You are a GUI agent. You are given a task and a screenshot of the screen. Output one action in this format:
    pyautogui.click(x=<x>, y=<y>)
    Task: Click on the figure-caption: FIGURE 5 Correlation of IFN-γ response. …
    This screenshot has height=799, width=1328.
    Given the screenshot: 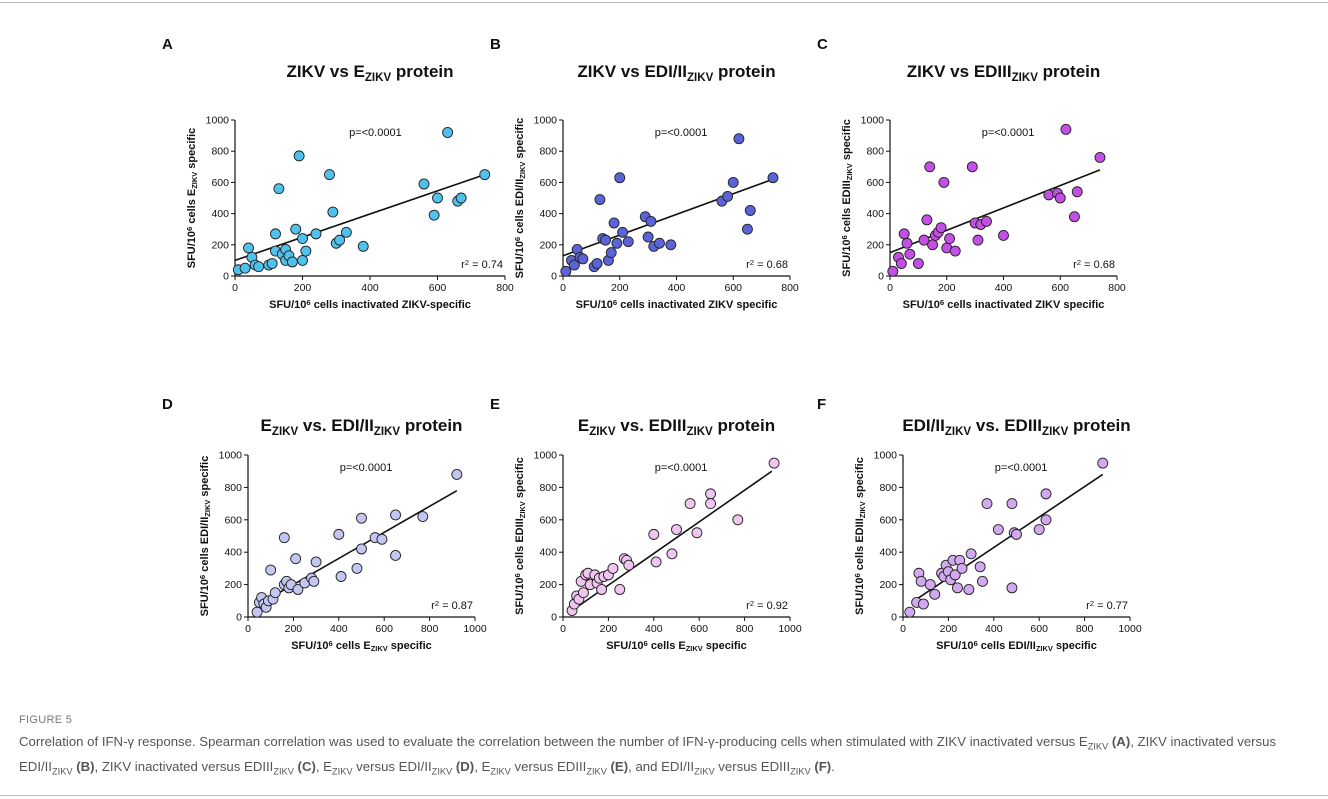 What is the action you would take?
    pyautogui.click(x=664, y=745)
    